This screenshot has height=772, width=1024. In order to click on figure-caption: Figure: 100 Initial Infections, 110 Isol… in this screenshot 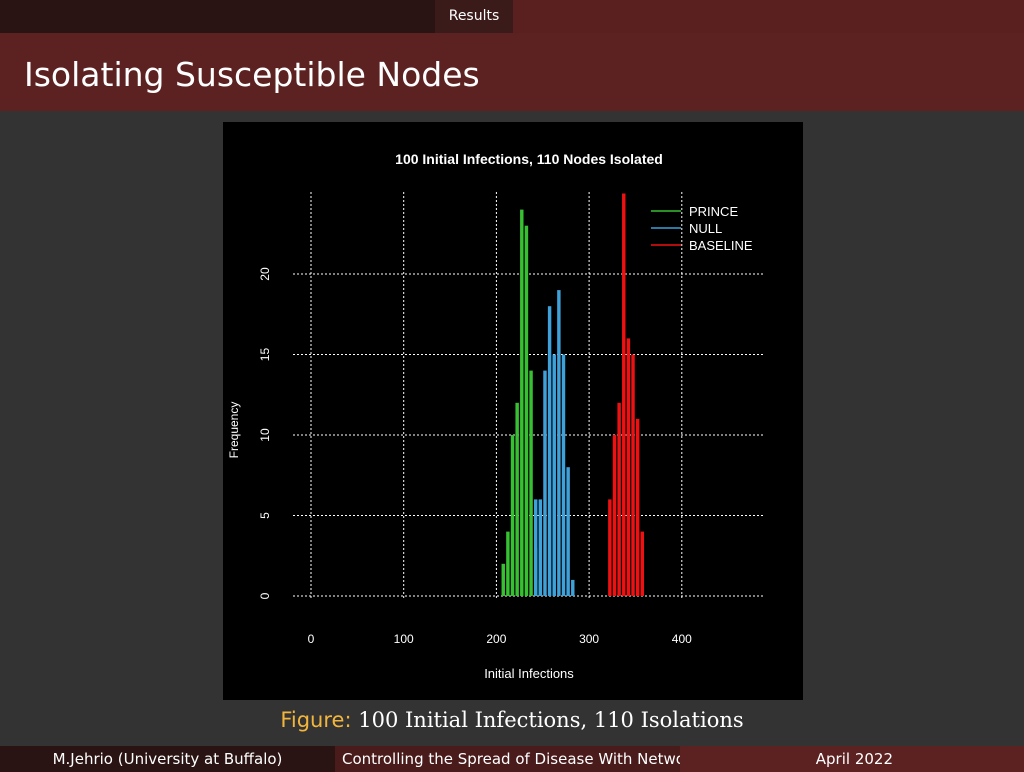, I will do `click(512, 720)`.